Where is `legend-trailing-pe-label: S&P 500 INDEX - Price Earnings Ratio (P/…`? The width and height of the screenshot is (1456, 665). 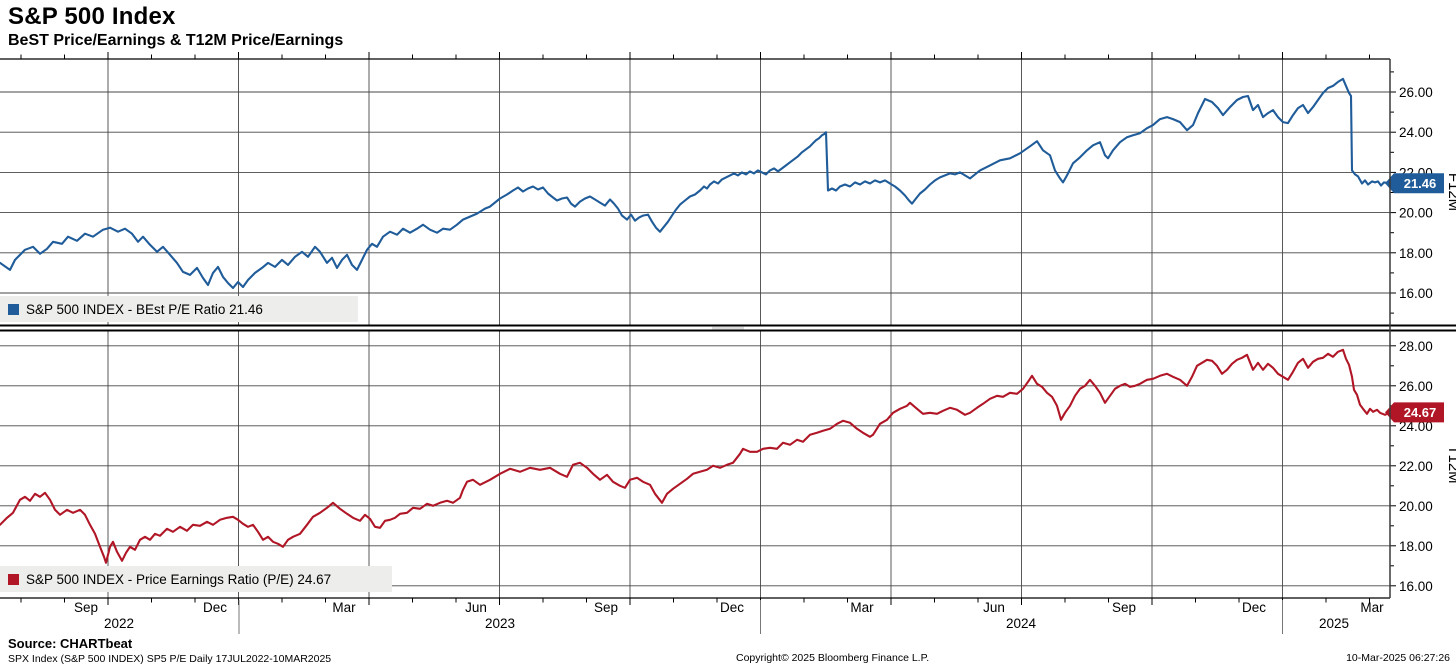
legend-trailing-pe-label: S&P 500 INDEX - Price Earnings Ratio (P/… is located at coordinates (179, 579).